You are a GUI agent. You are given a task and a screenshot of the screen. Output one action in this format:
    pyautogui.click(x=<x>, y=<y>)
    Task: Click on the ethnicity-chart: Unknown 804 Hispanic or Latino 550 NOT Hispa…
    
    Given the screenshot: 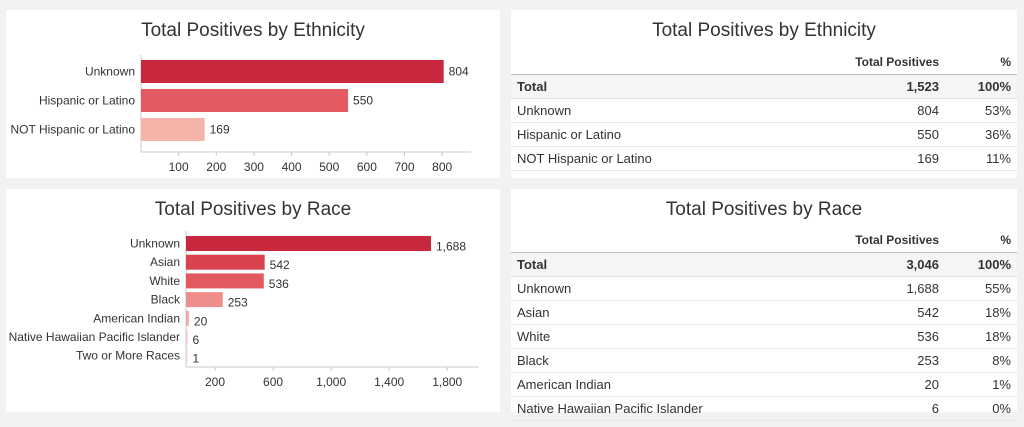 What is the action you would take?
    pyautogui.click(x=241, y=114)
    